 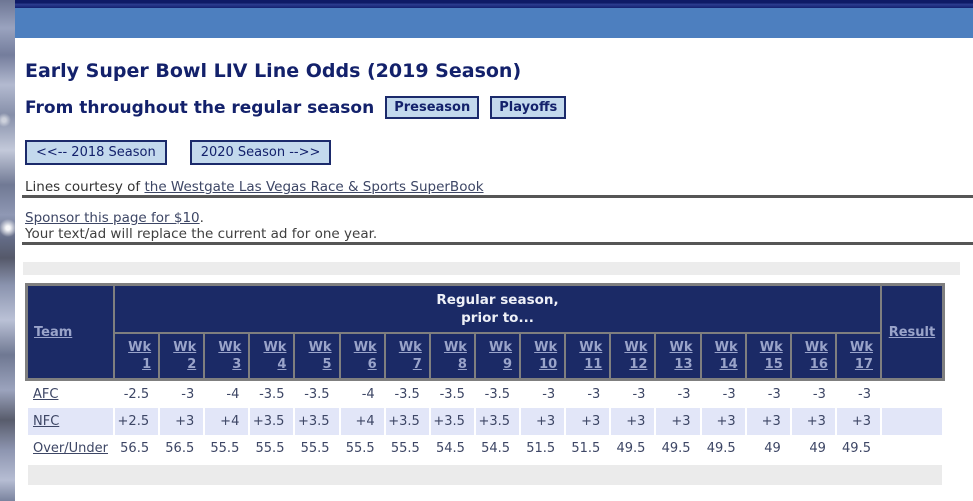 I want to click on prev-season-button: <<-- 2018 Season, so click(x=96, y=152).